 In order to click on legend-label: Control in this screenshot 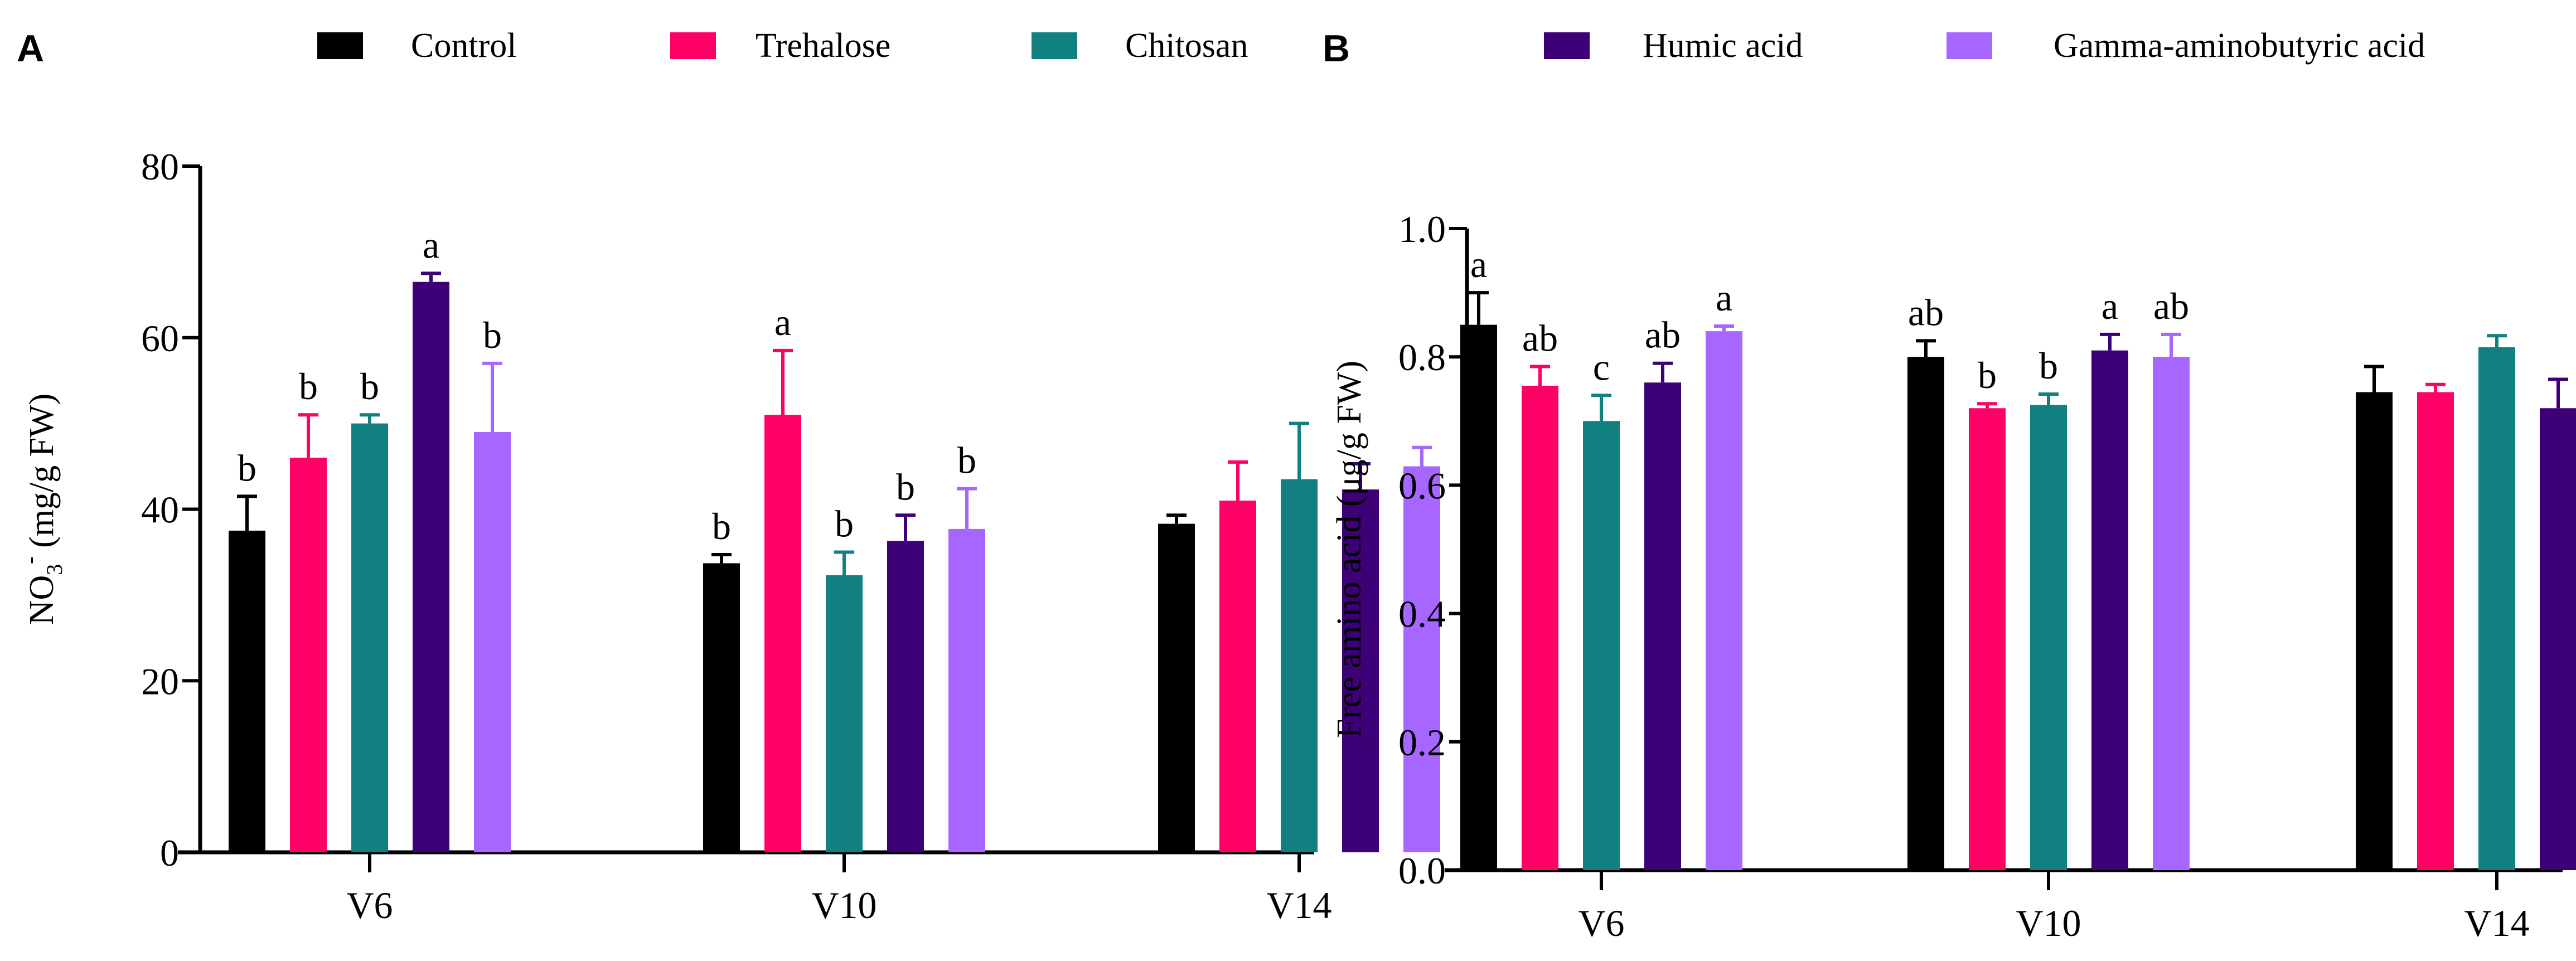, I will do `click(464, 46)`.